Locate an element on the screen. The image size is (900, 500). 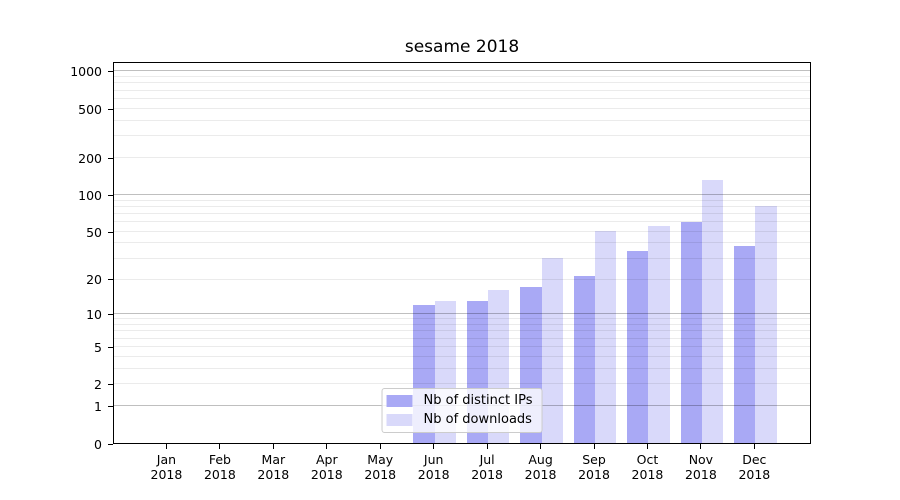
x-tick-label: Sep 2018 is located at coordinates (594, 467).